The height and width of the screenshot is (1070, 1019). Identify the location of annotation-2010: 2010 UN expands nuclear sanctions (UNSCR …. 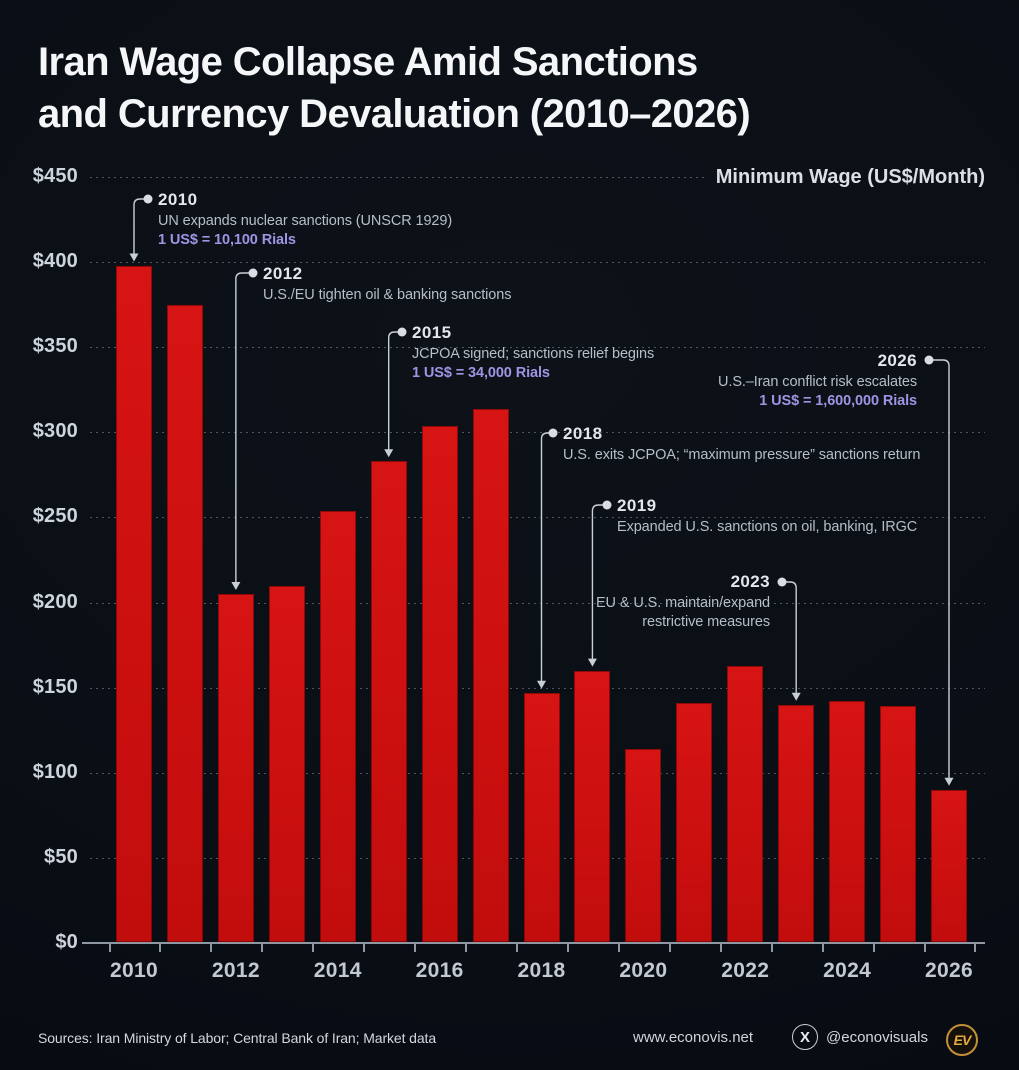
(305, 220).